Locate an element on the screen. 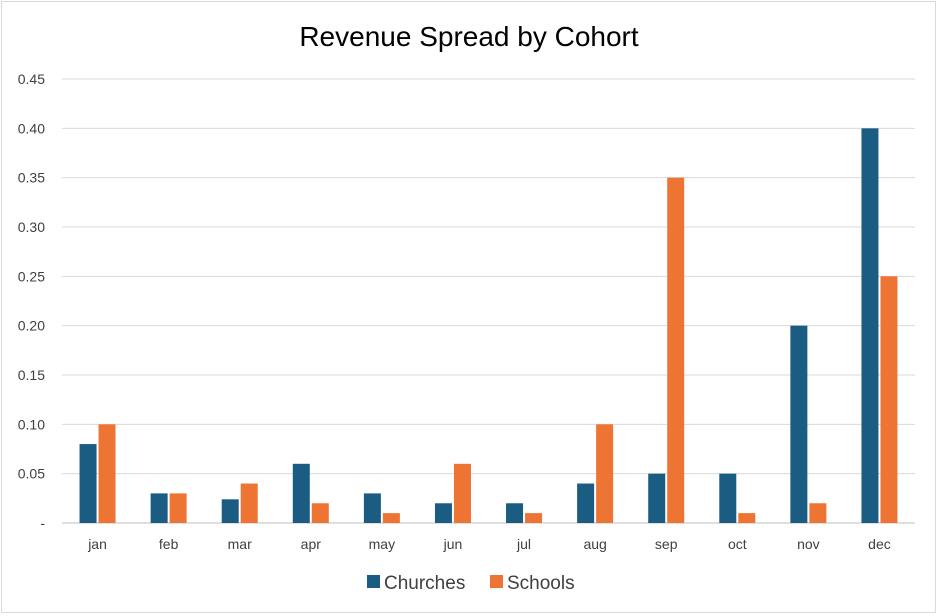 This screenshot has width=939, height=616. bar-churches-jan is located at coordinates (88, 483).